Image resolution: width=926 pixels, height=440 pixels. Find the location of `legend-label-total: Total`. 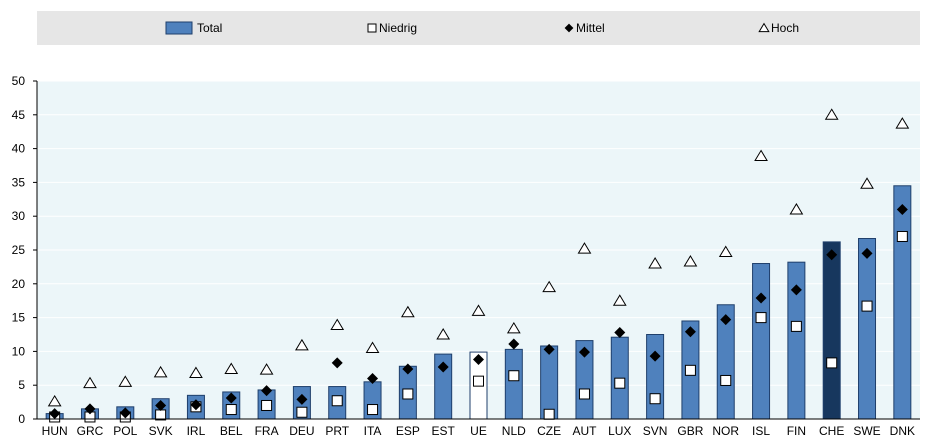

legend-label-total: Total is located at coordinates (209, 28).